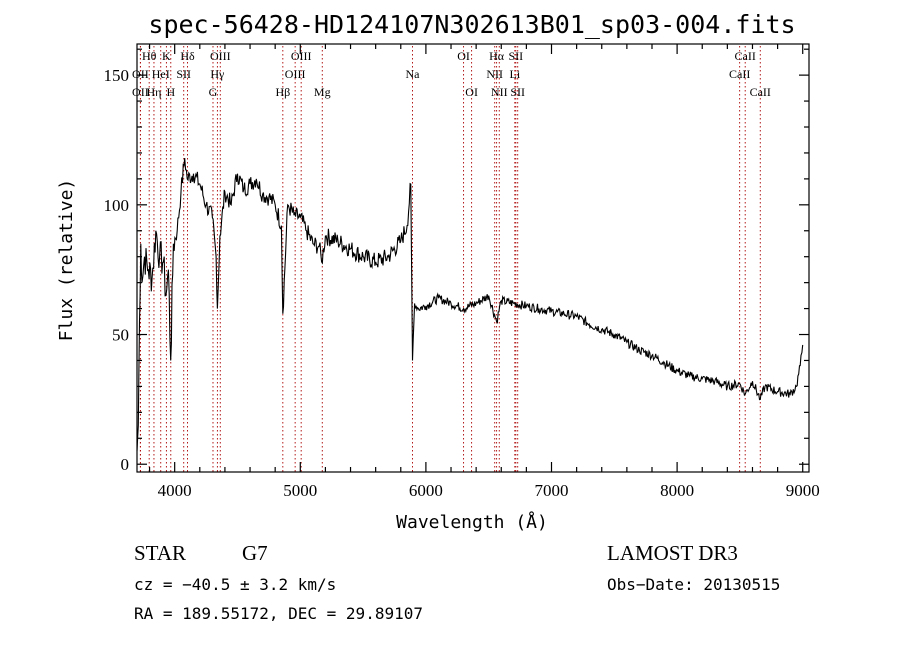 This screenshot has height=649, width=900. I want to click on spectral-line-label: Li, so click(514, 74).